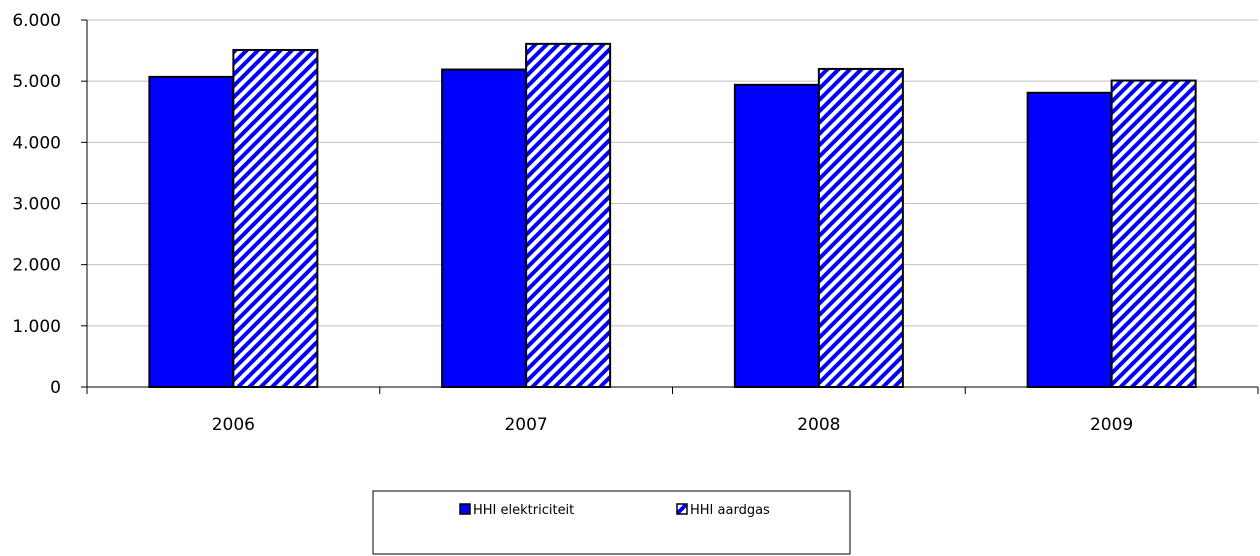 This screenshot has height=556, width=1260. Describe the element at coordinates (275, 218) in the screenshot. I see `bar-aardgas-2006` at that location.